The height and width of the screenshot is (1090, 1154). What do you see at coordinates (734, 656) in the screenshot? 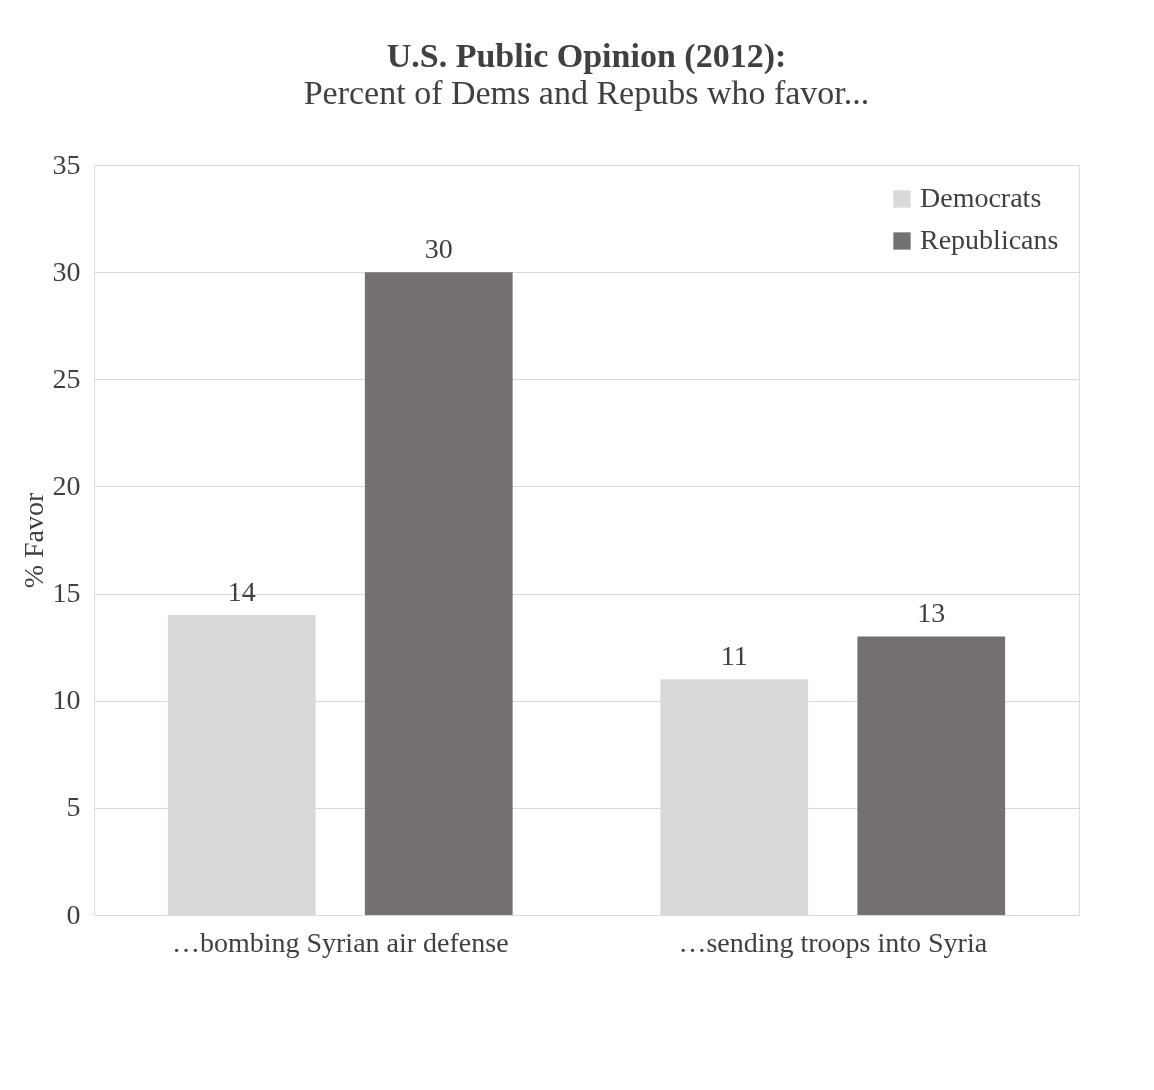
I see `data-label: 11` at bounding box center [734, 656].